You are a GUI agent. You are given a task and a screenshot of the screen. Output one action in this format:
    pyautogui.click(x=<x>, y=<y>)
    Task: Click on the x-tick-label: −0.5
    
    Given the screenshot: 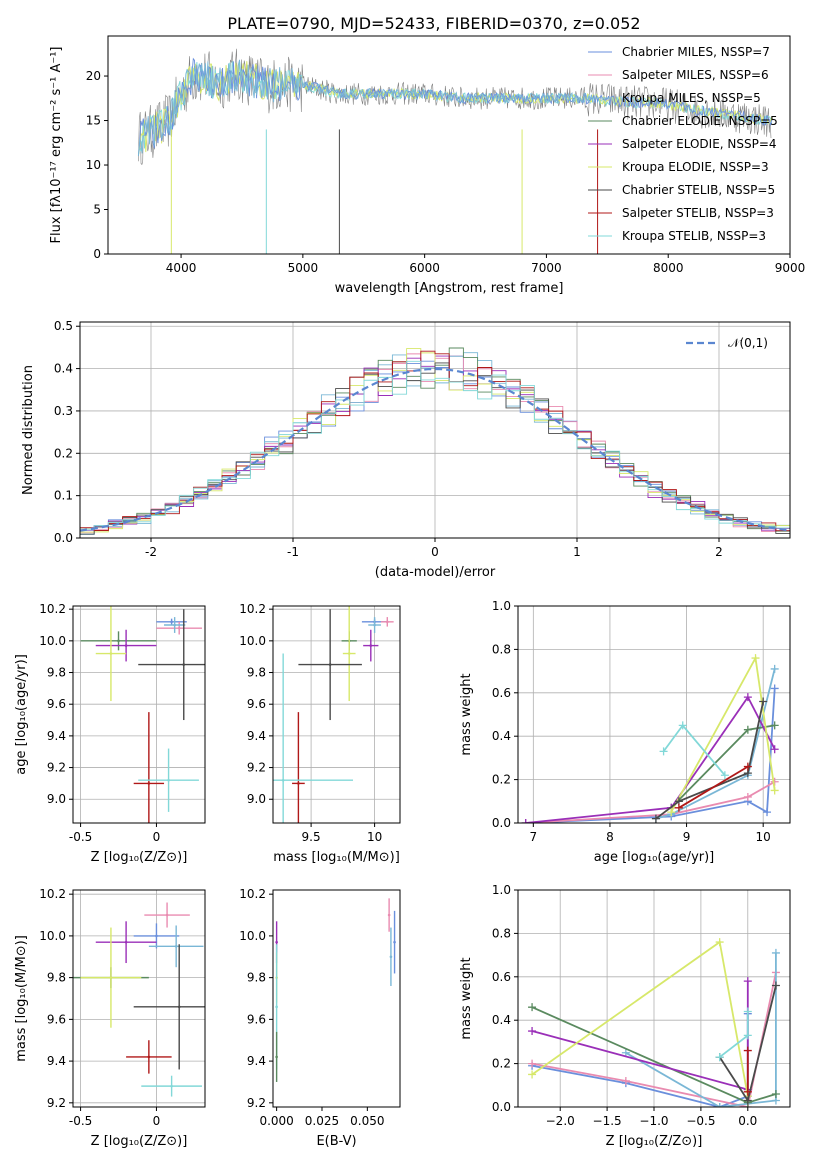 What is the action you would take?
    pyautogui.click(x=700, y=1121)
    